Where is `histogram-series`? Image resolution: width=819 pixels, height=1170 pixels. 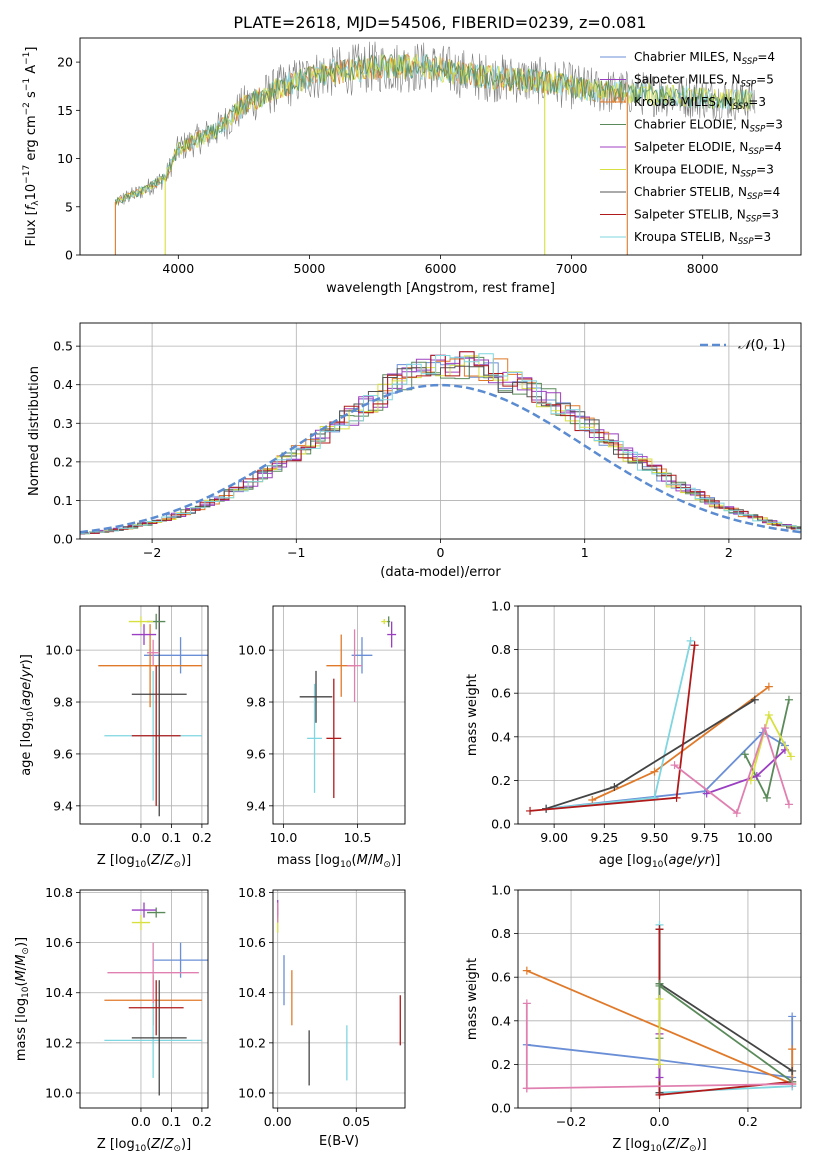 histogram-series is located at coordinates (440, 450).